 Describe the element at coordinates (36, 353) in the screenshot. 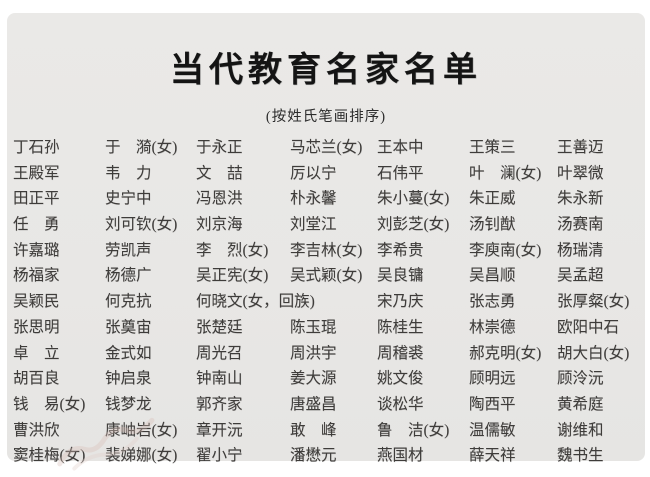

I see `name-cell: 卓 立` at that location.